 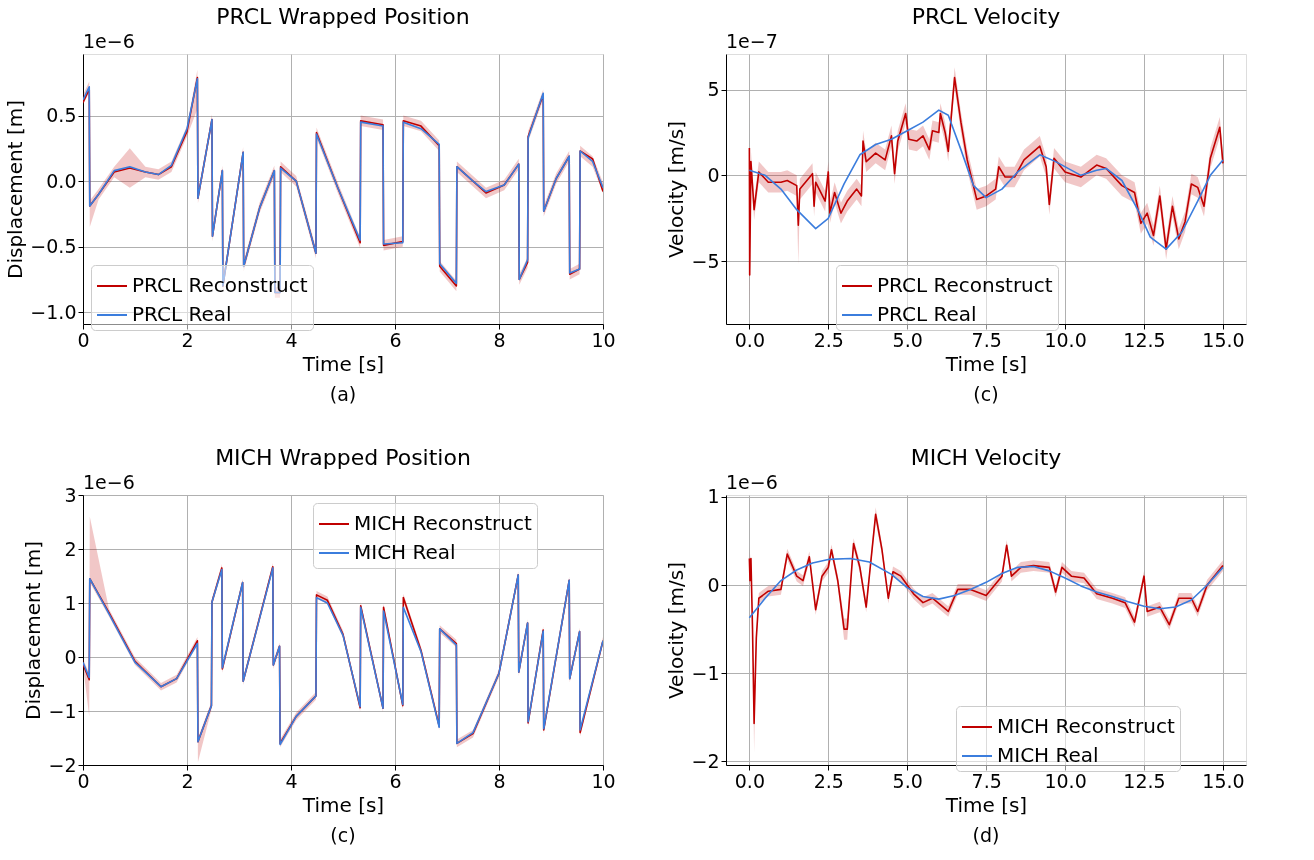 What do you see at coordinates (53, 246) in the screenshot?
I see `y-tick-label: −0.5` at bounding box center [53, 246].